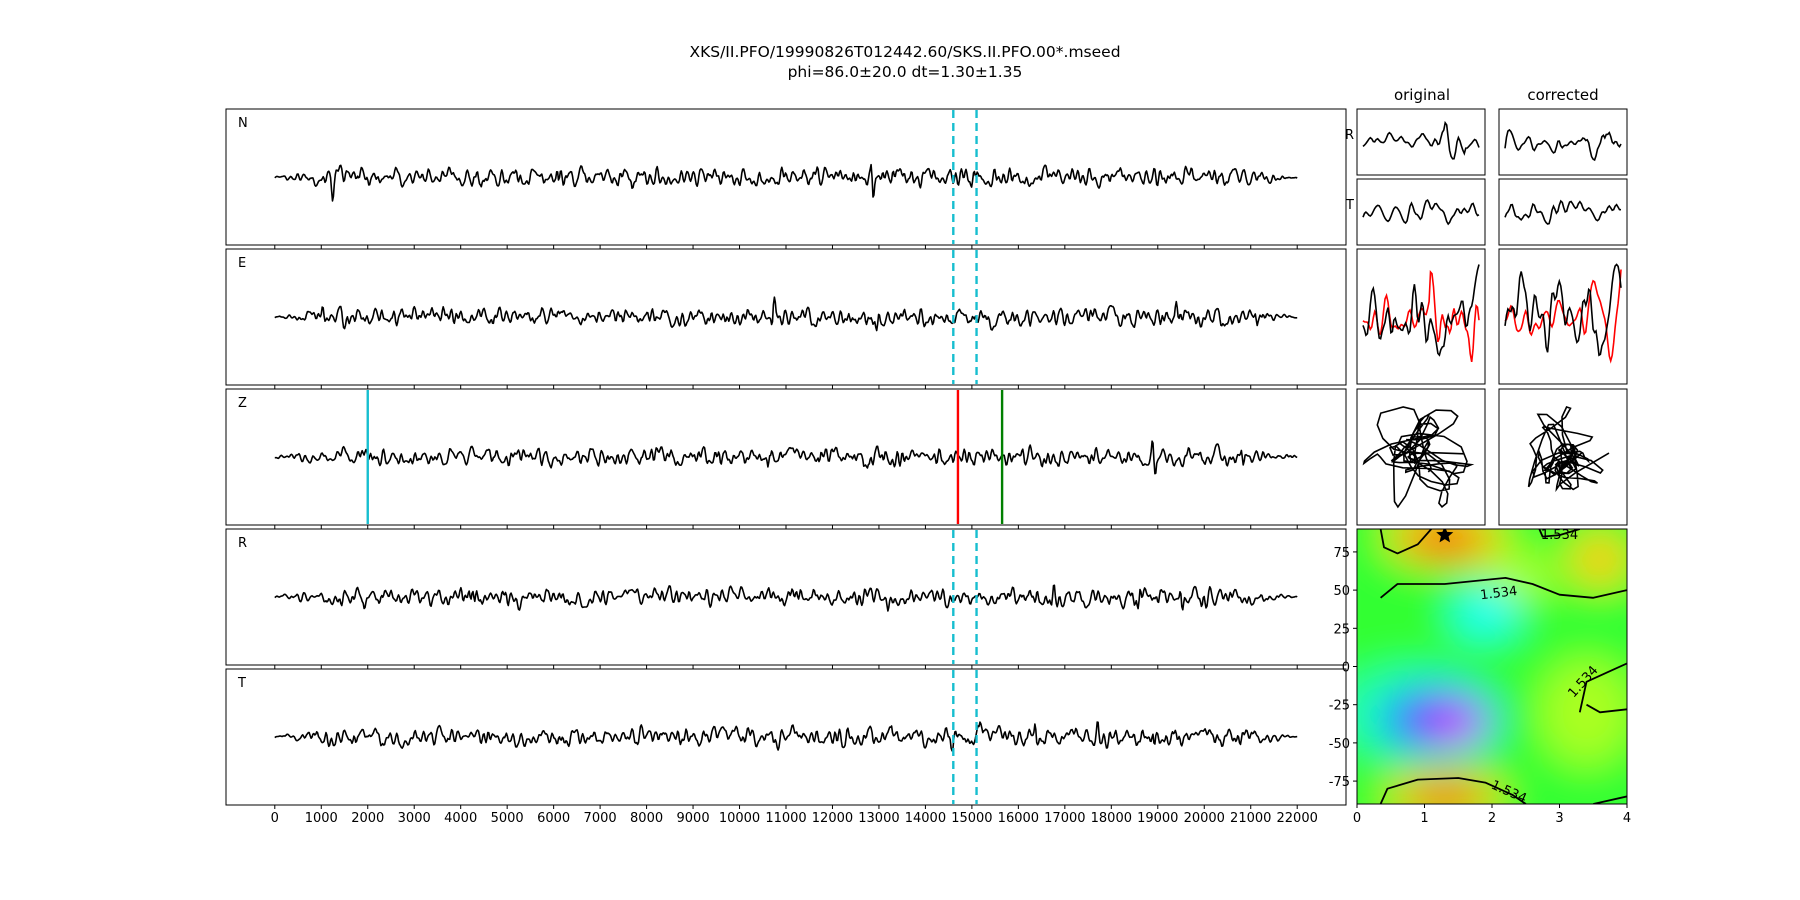 The height and width of the screenshot is (900, 1800). I want to click on heatmap-x-tick-label: 1, so click(1424, 818).